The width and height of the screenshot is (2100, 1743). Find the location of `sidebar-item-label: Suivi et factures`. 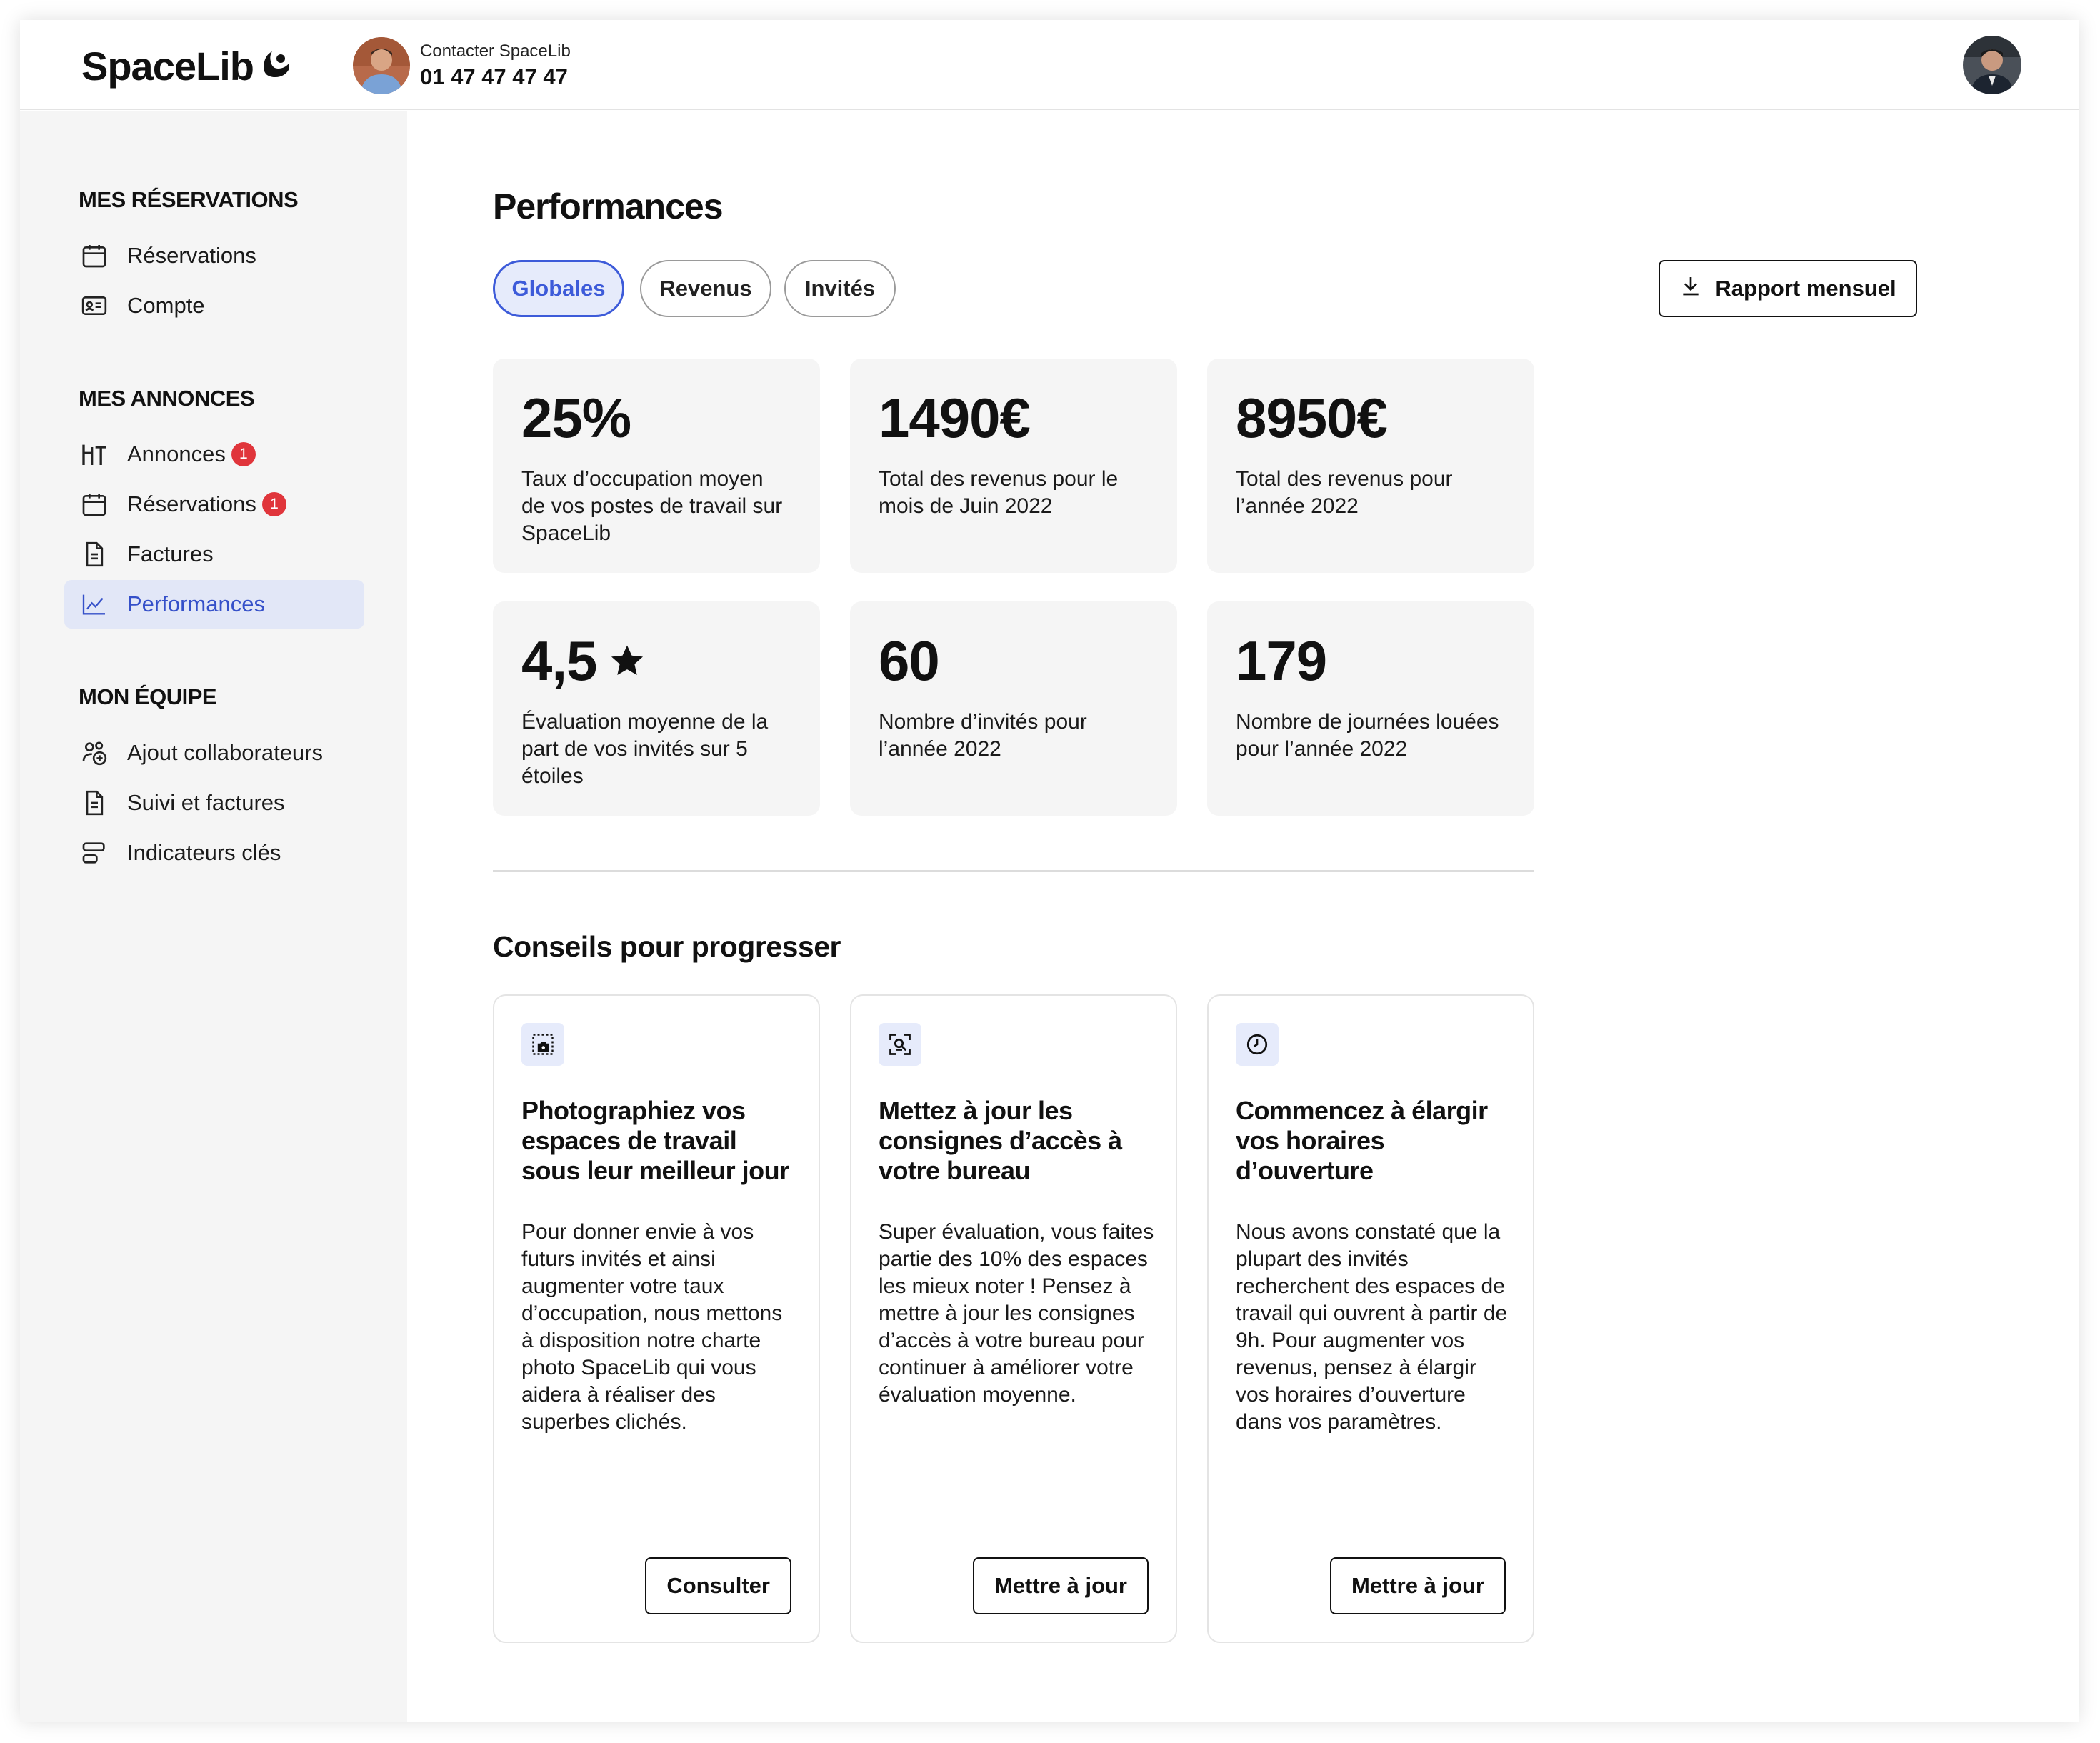

sidebar-item-label: Suivi et factures is located at coordinates (206, 803).